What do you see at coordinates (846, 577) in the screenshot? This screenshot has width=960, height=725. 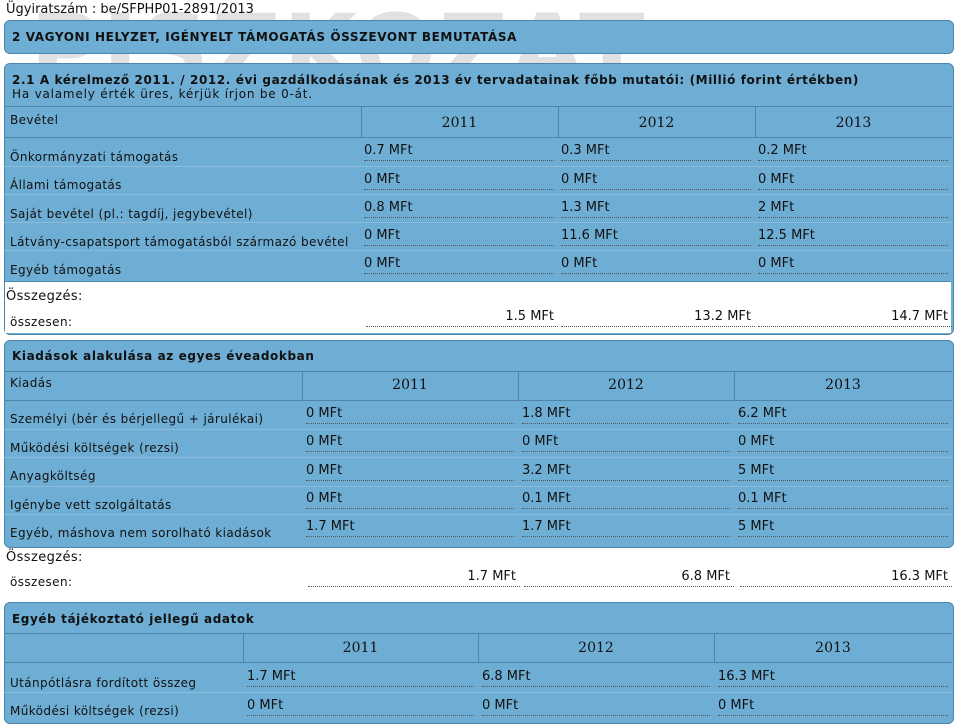 I see `expenses-total-2013: 16.3 MFt` at bounding box center [846, 577].